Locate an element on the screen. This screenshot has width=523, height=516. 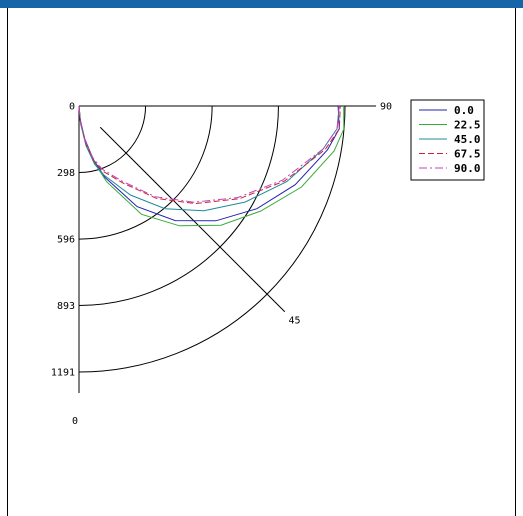
radial-tick-label-1: 298 is located at coordinates (66, 173).